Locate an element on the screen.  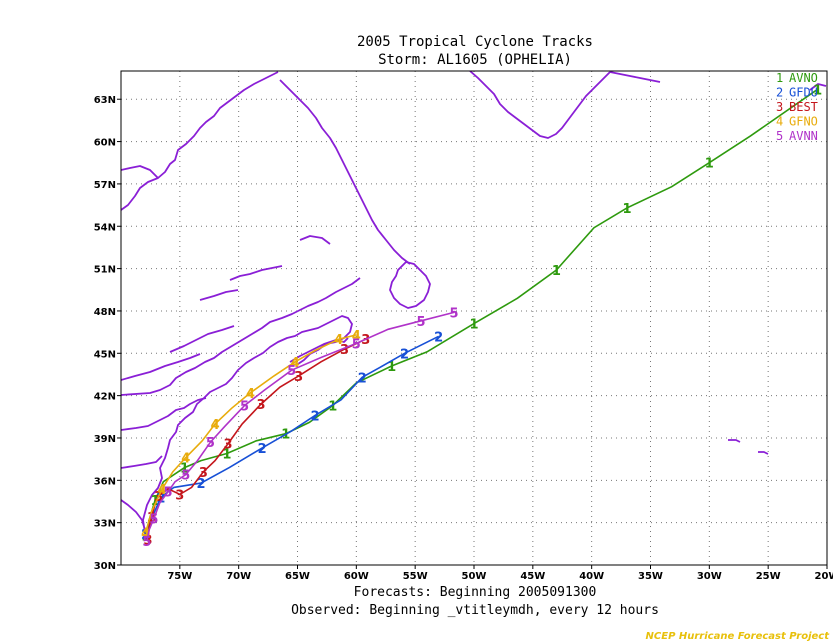
x-tick-label: 25W is located at coordinates (768, 576).